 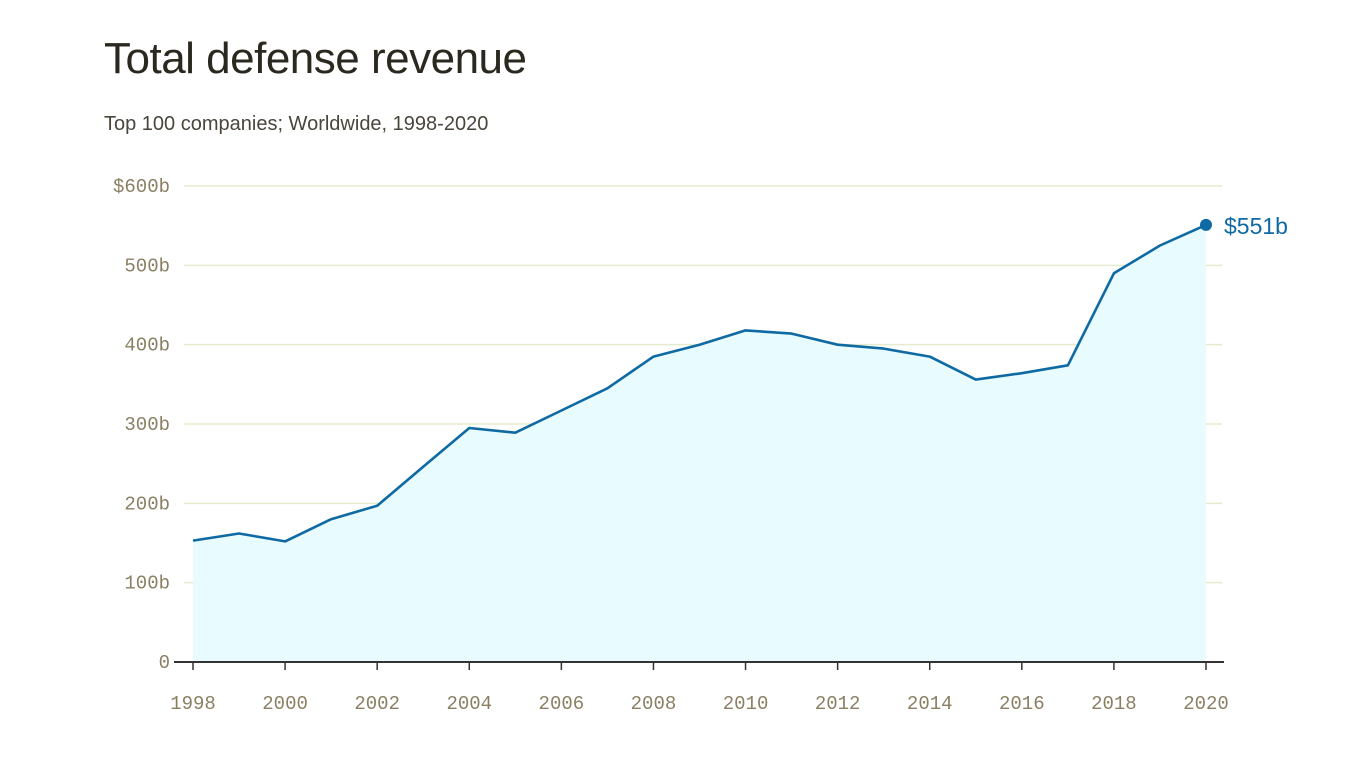 What do you see at coordinates (469, 704) in the screenshot?
I see `x-tick-label: 2004` at bounding box center [469, 704].